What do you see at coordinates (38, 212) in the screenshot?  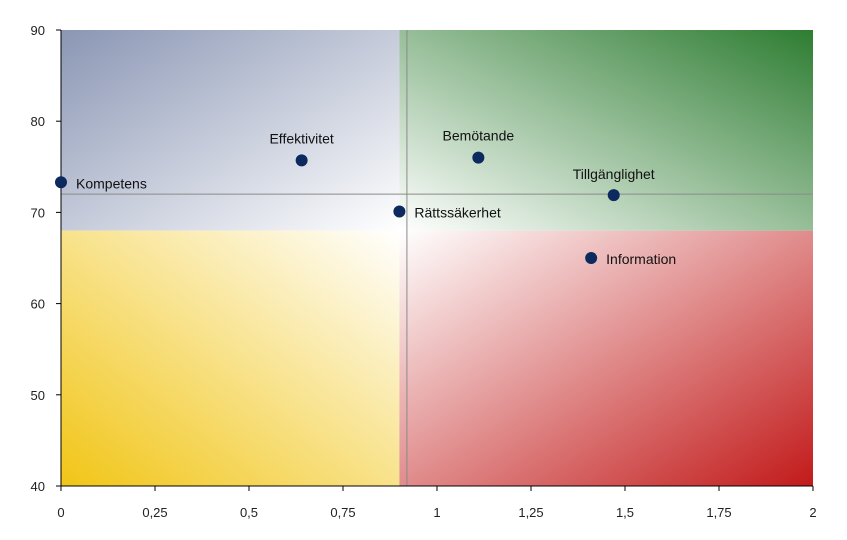 I see `y-tick-label: 70` at bounding box center [38, 212].